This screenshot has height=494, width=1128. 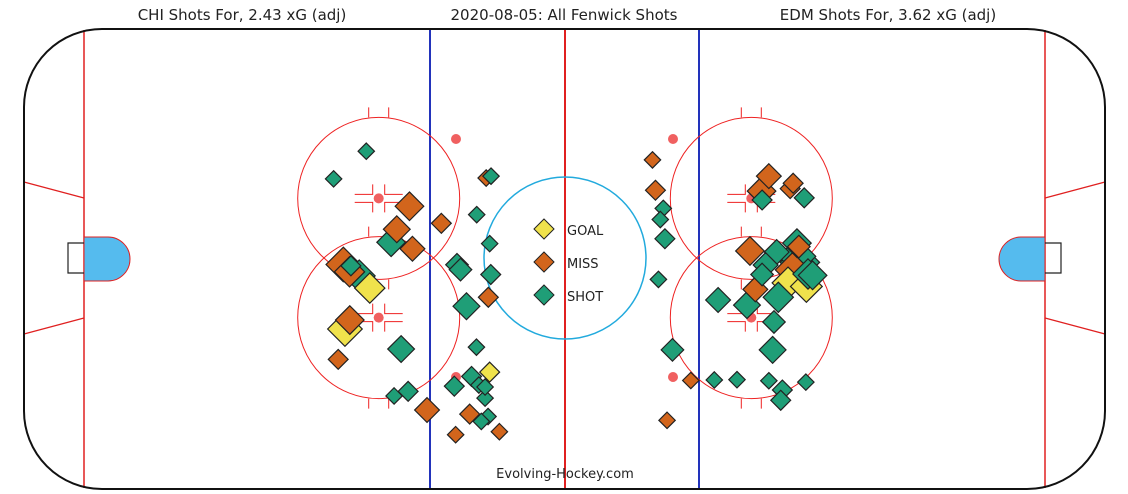 What do you see at coordinates (242, 15) in the screenshot?
I see `left-team-title: CHI Shots For, 2.43 xG (adj)` at bounding box center [242, 15].